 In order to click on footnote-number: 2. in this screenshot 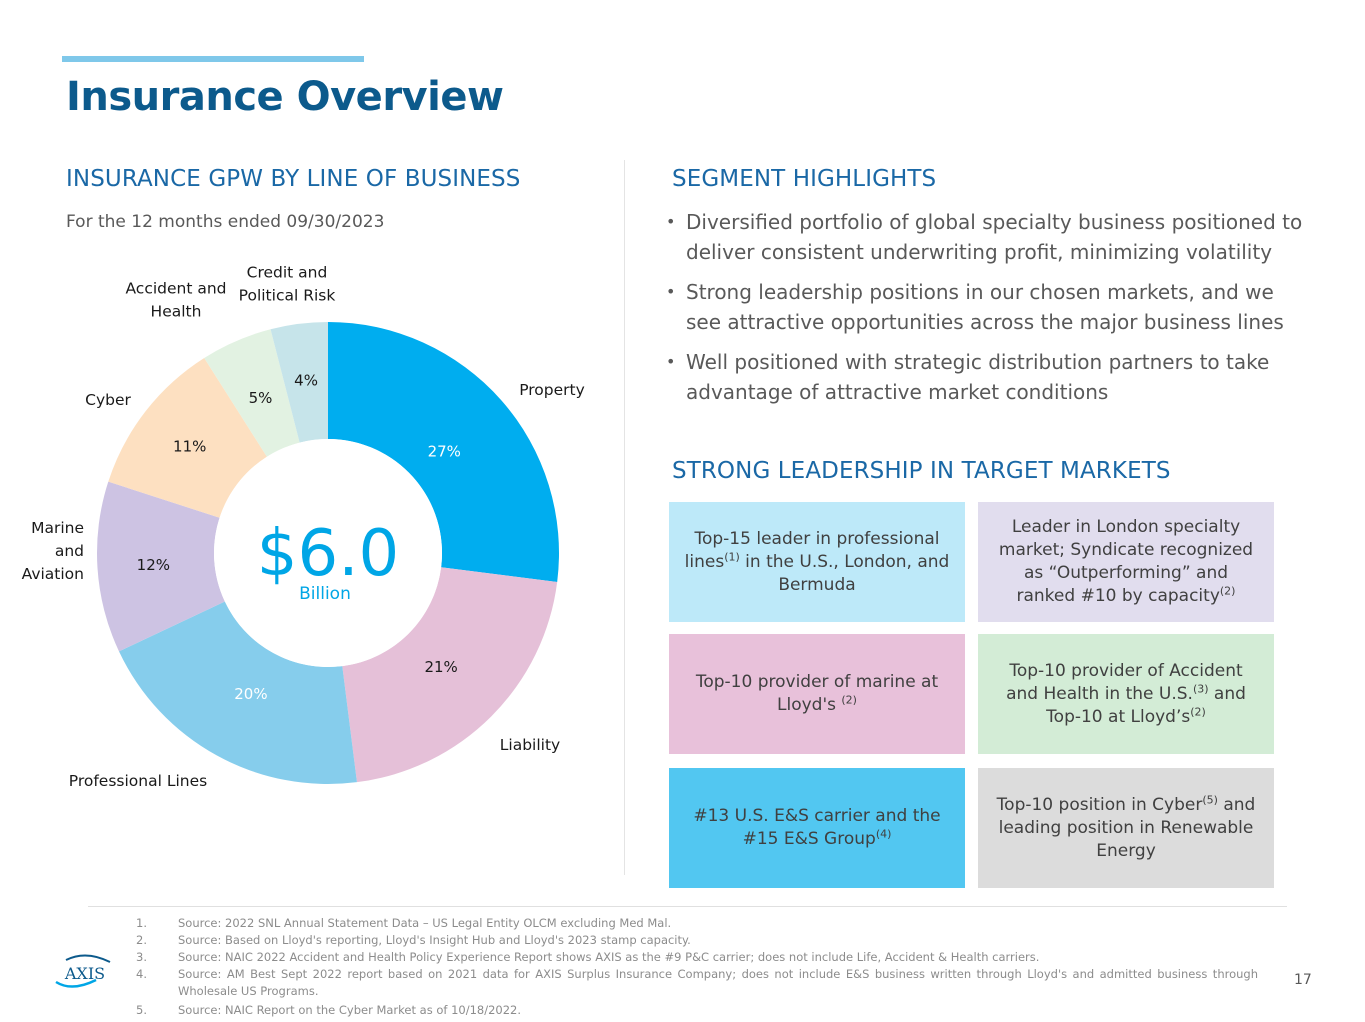, I will do `click(141, 940)`.